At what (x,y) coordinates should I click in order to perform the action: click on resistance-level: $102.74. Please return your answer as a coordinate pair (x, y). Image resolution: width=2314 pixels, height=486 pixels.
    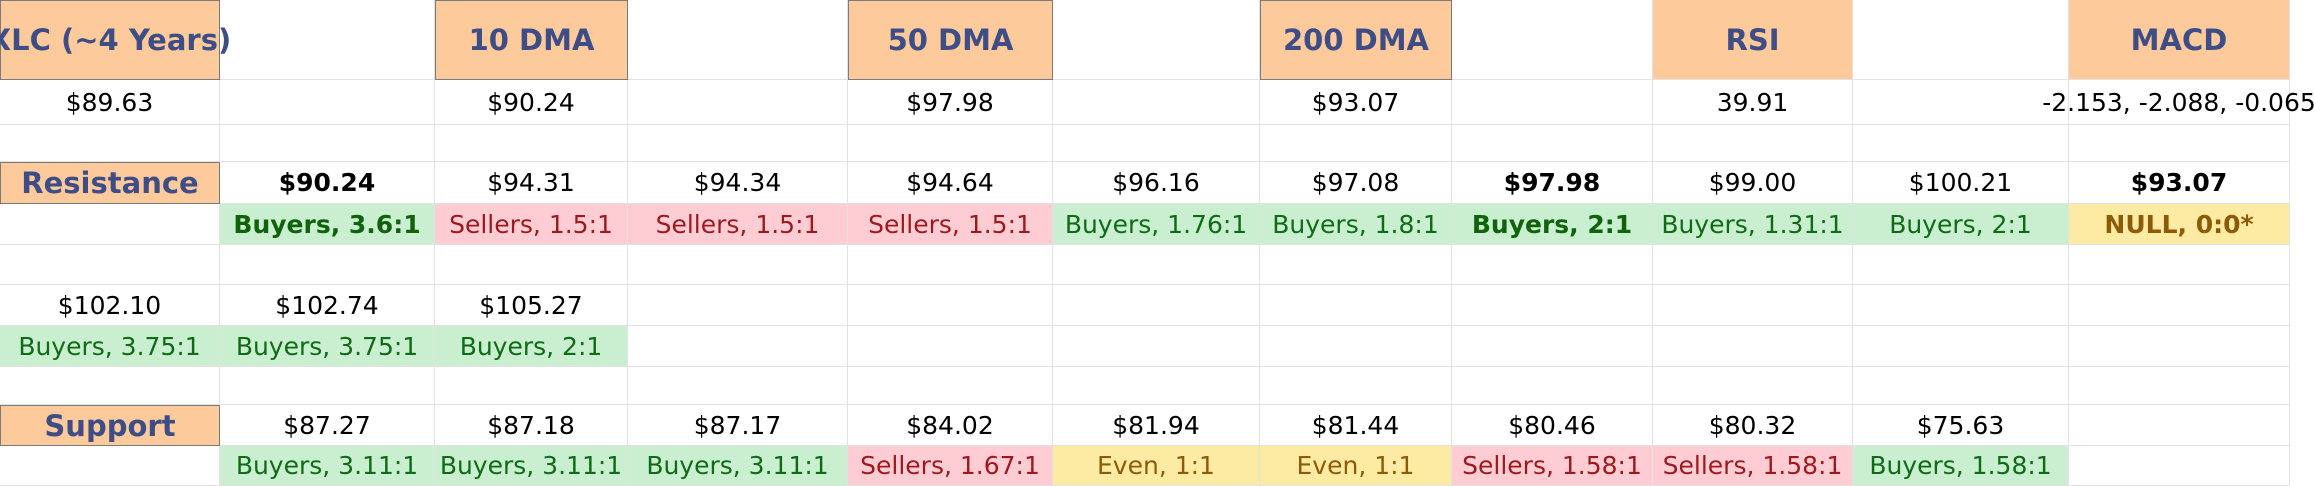
    Looking at the image, I should click on (327, 305).